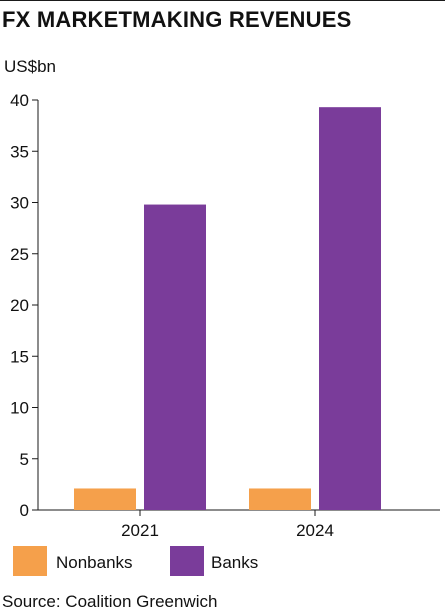 Image resolution: width=445 pixels, height=616 pixels. What do you see at coordinates (19, 305) in the screenshot?
I see `y-tick-label: 20` at bounding box center [19, 305].